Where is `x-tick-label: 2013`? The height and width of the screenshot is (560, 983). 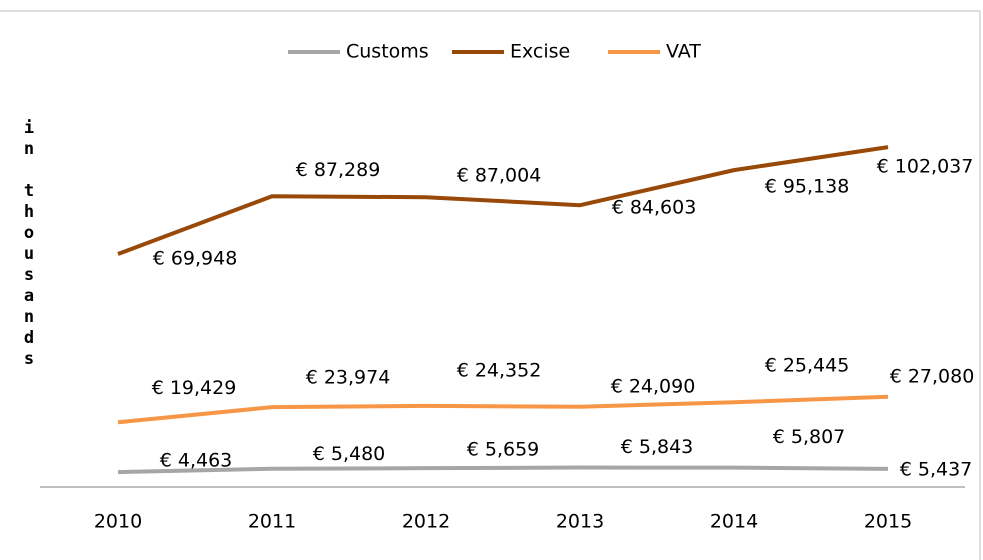
x-tick-label: 2013 is located at coordinates (580, 522).